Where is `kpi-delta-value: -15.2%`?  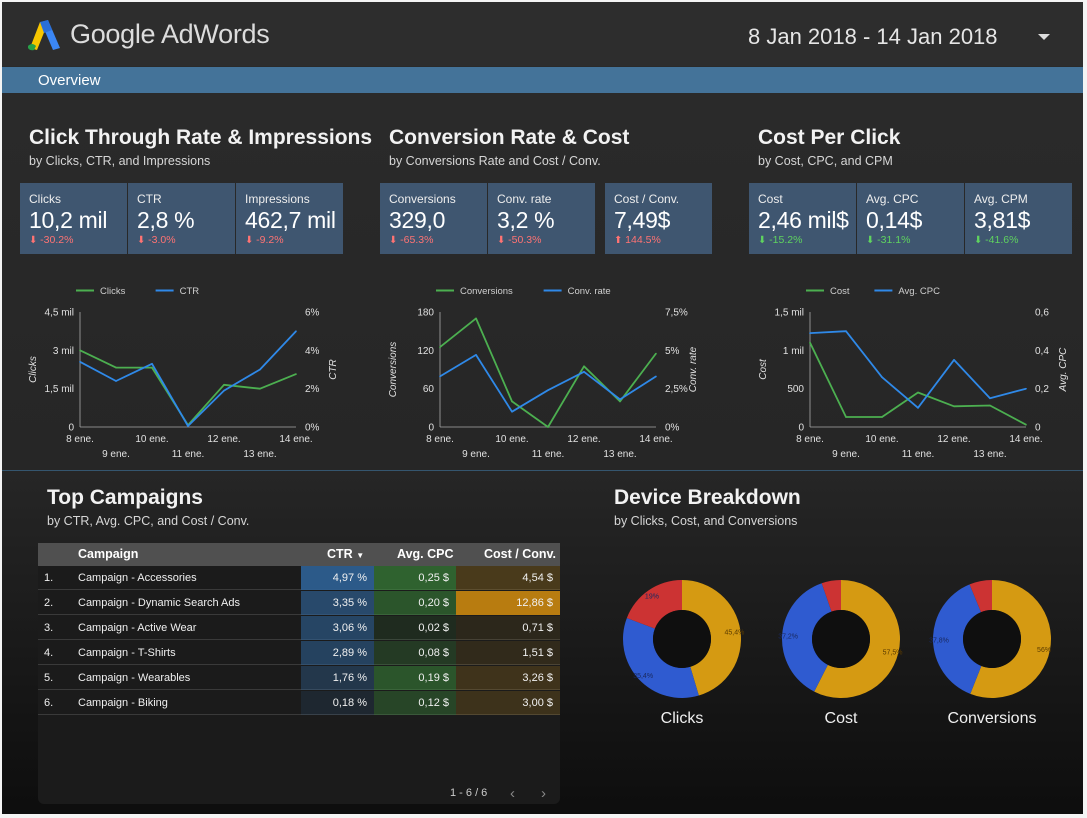
kpi-delta-value: -15.2% is located at coordinates (786, 240).